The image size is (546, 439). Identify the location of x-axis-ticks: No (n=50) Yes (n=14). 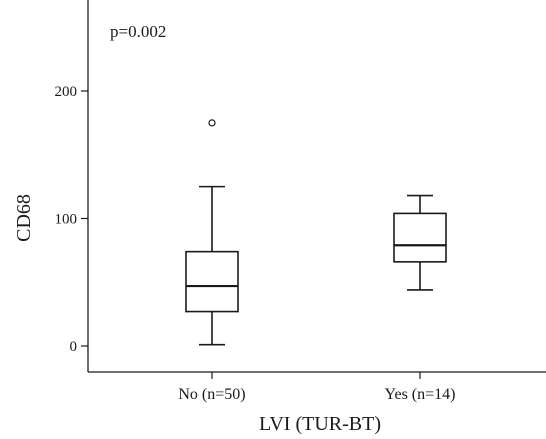
(316, 387).